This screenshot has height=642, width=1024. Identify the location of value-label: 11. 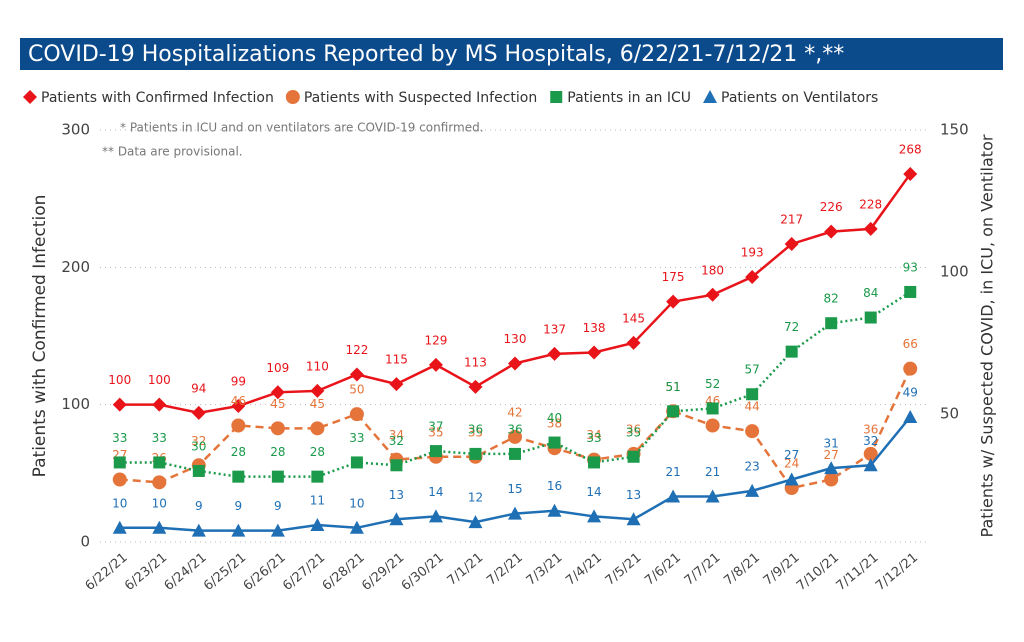
(317, 500).